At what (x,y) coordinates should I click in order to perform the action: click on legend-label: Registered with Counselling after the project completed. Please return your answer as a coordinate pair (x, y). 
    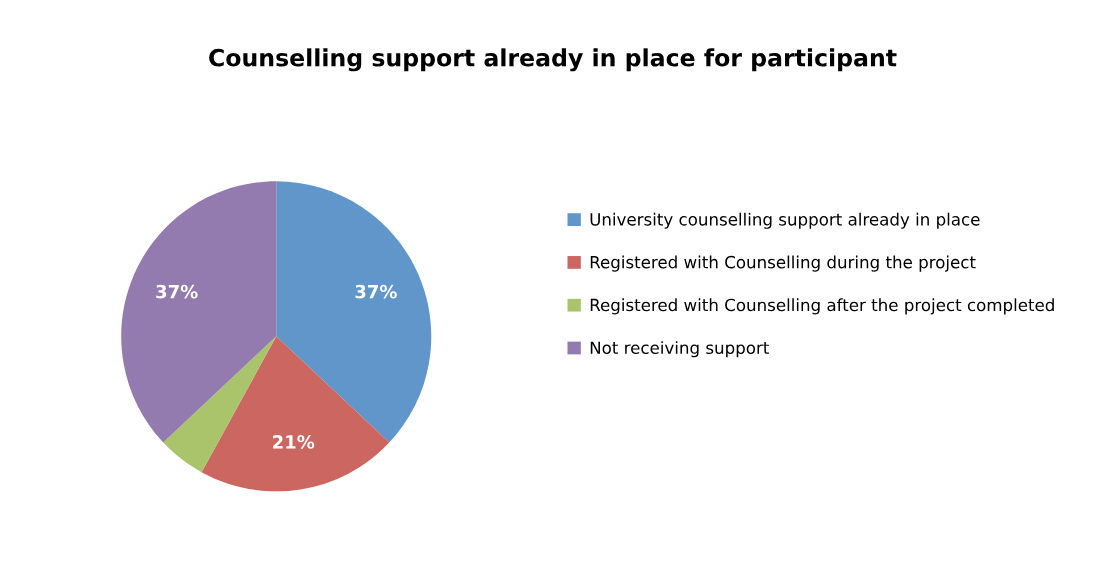
    Looking at the image, I should click on (822, 306).